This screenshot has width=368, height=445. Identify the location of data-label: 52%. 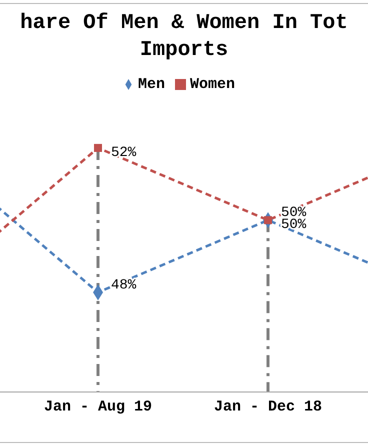
(124, 152).